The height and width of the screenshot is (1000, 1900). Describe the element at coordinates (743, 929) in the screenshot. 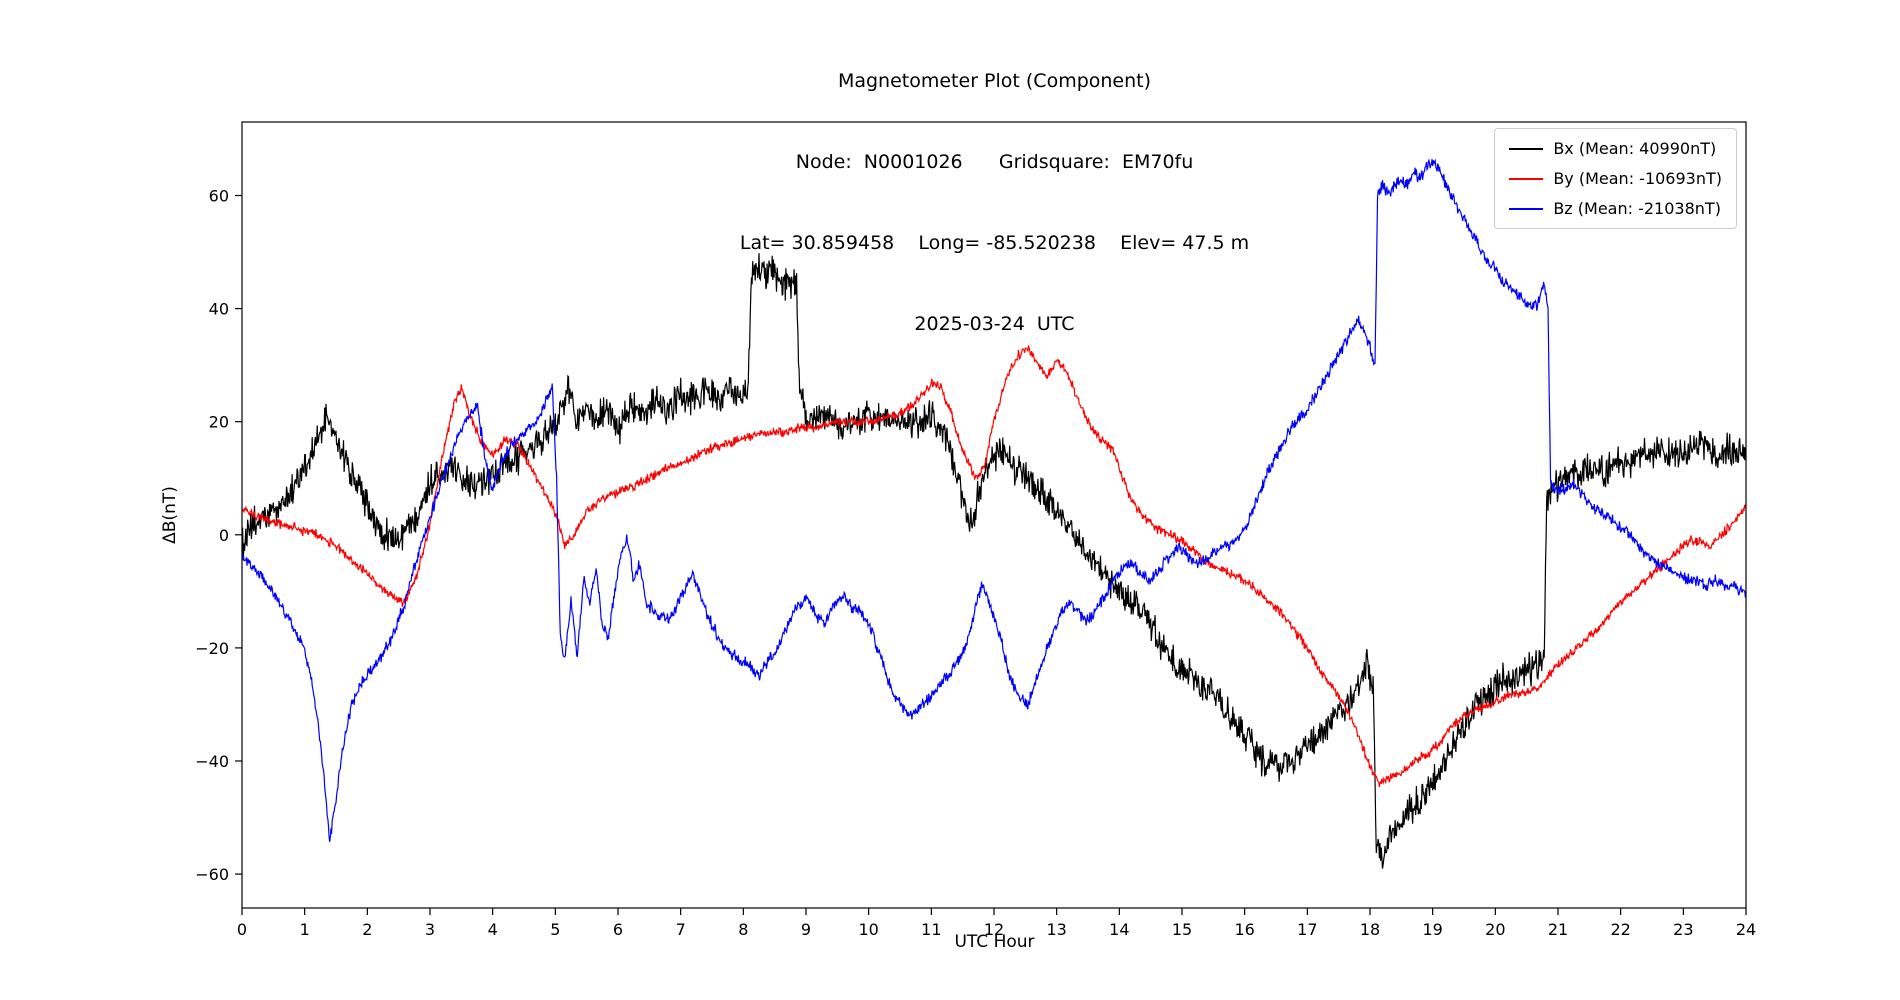

I see `x-tick-label: 8` at that location.